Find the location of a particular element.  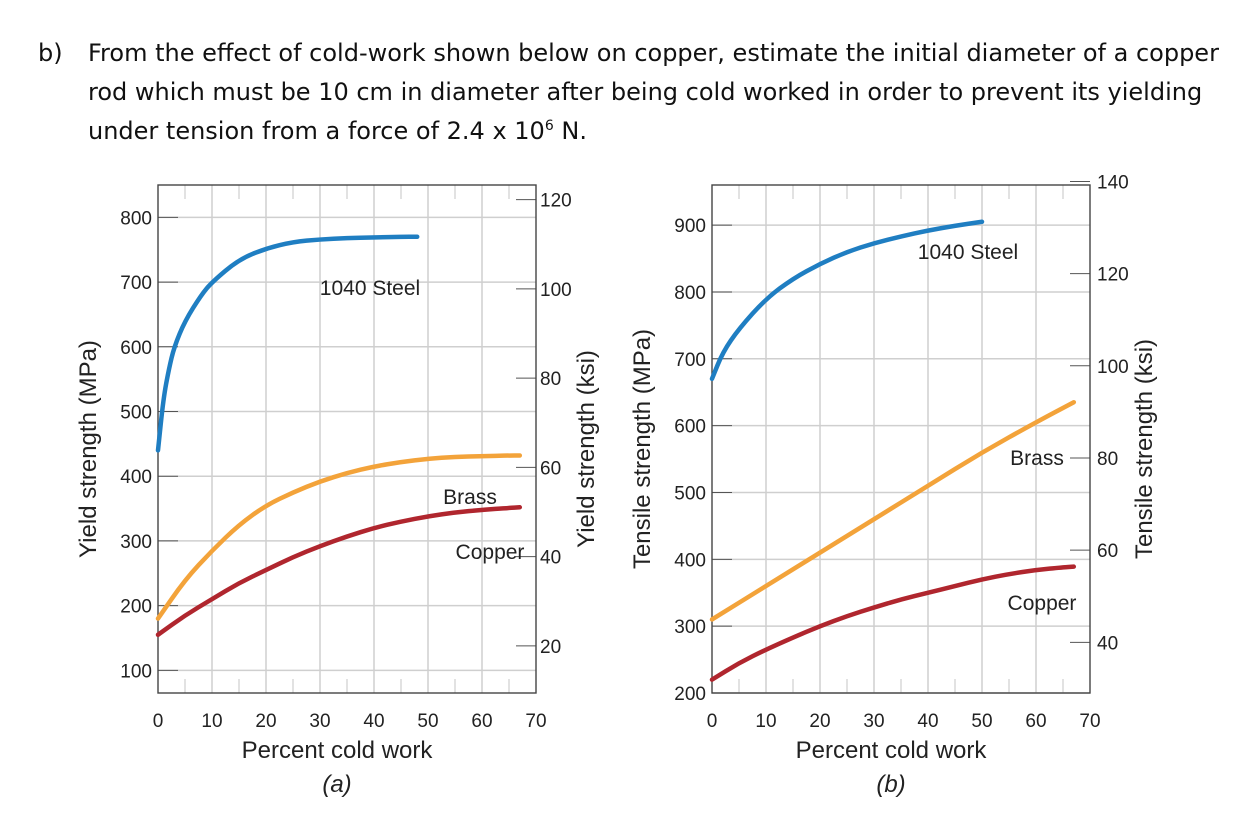

panel-label: (b) is located at coordinates (890, 784).